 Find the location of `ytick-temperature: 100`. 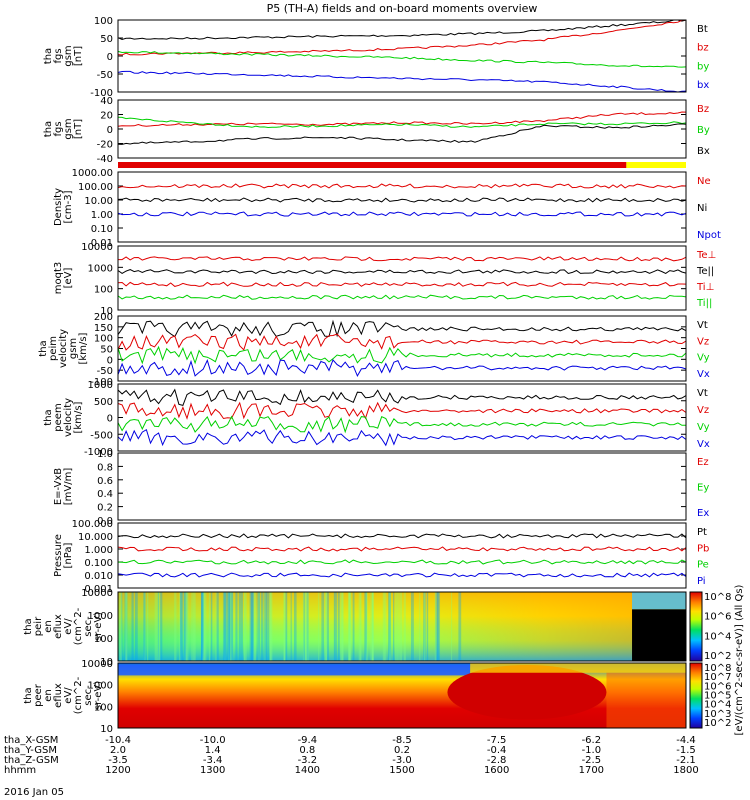

ytick-temperature: 100 is located at coordinates (103, 290).